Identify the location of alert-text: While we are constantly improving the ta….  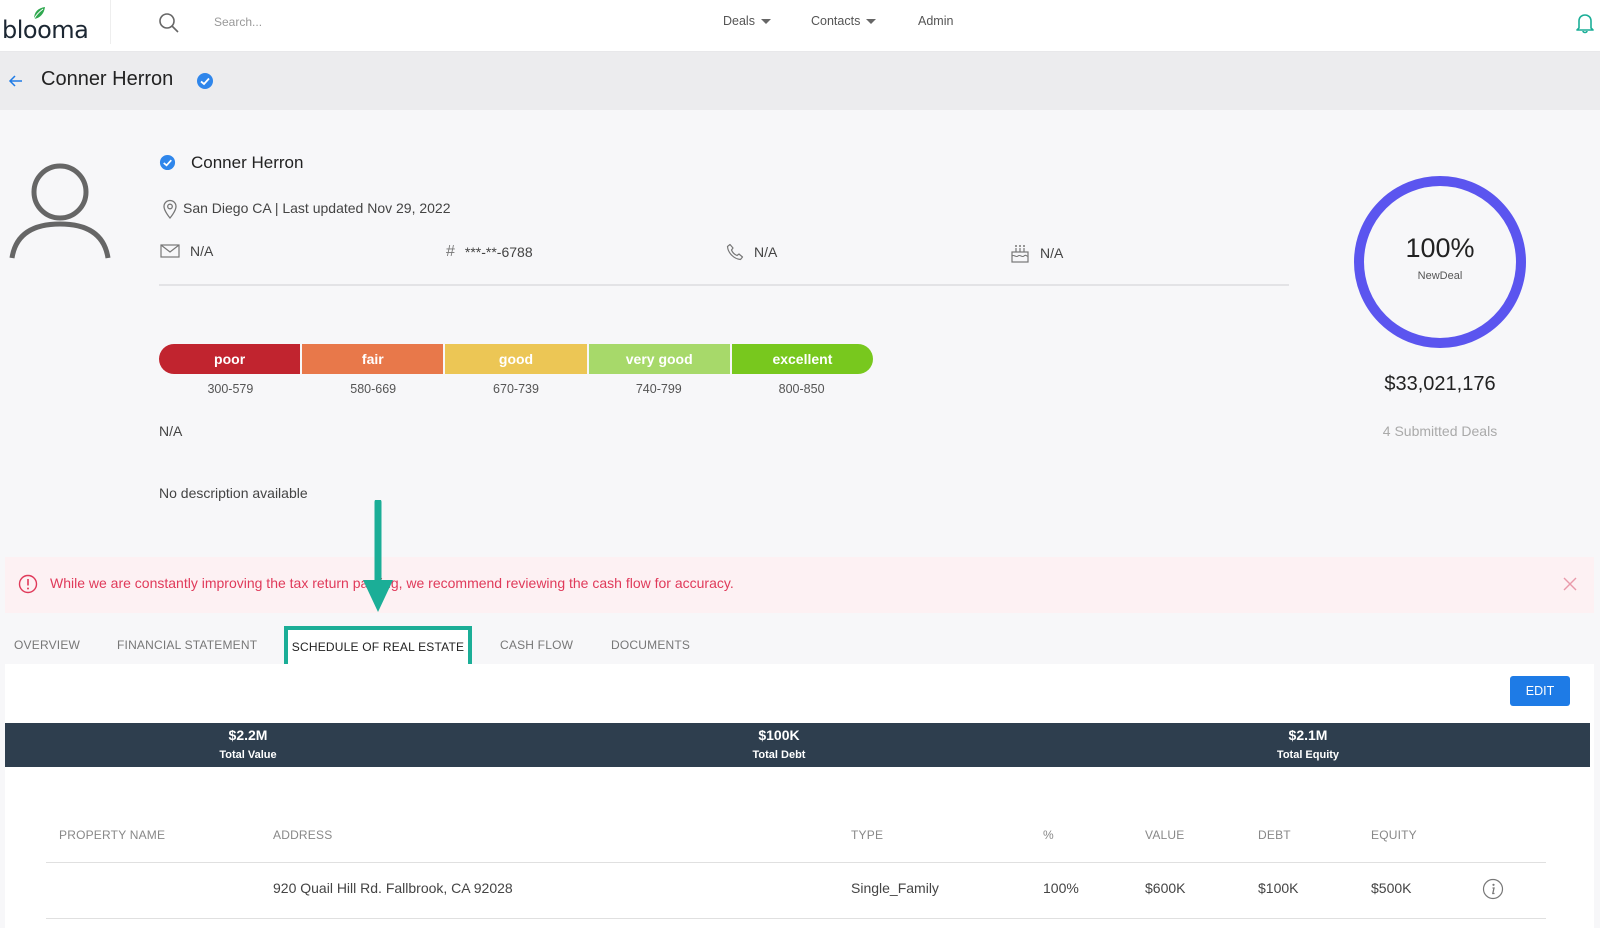
(392, 583).